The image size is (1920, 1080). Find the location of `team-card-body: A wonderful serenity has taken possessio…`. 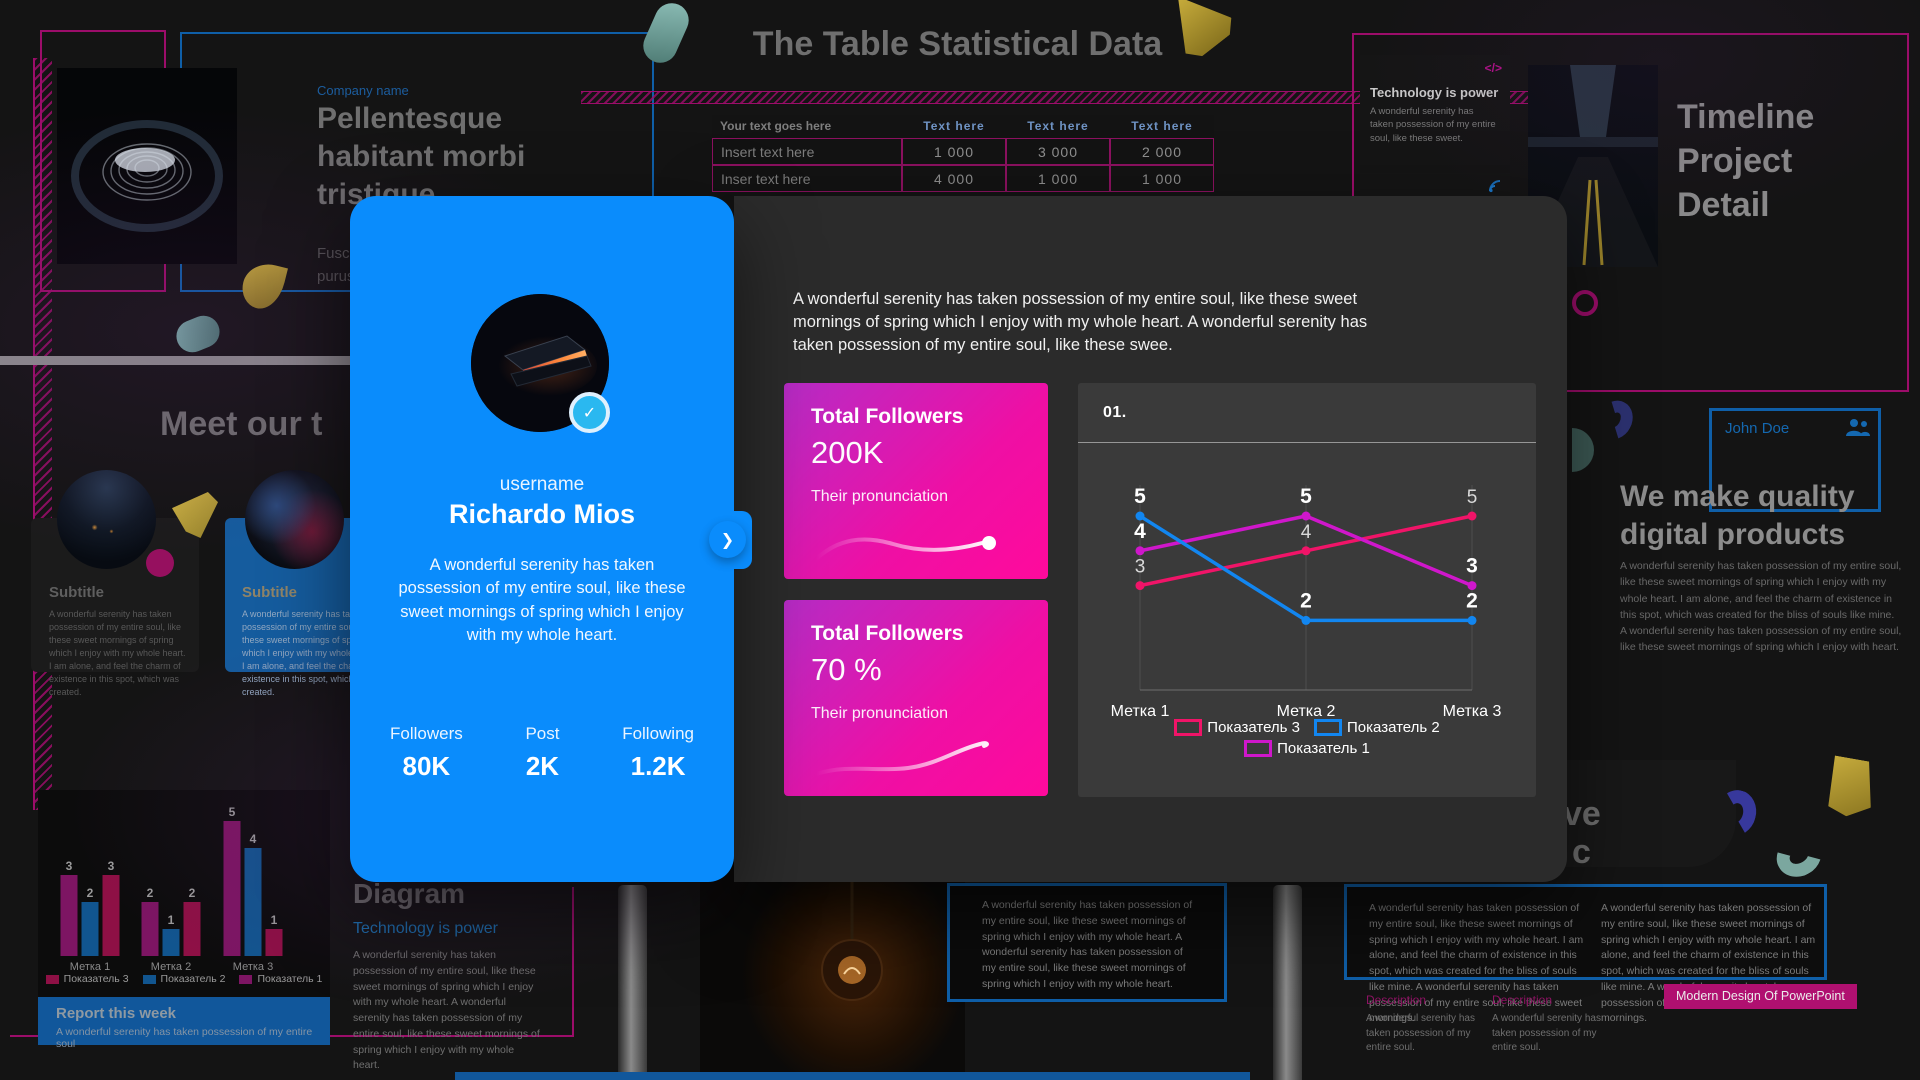

team-card-body: A wonderful serenity has taken possessio… is located at coordinates (310, 653).